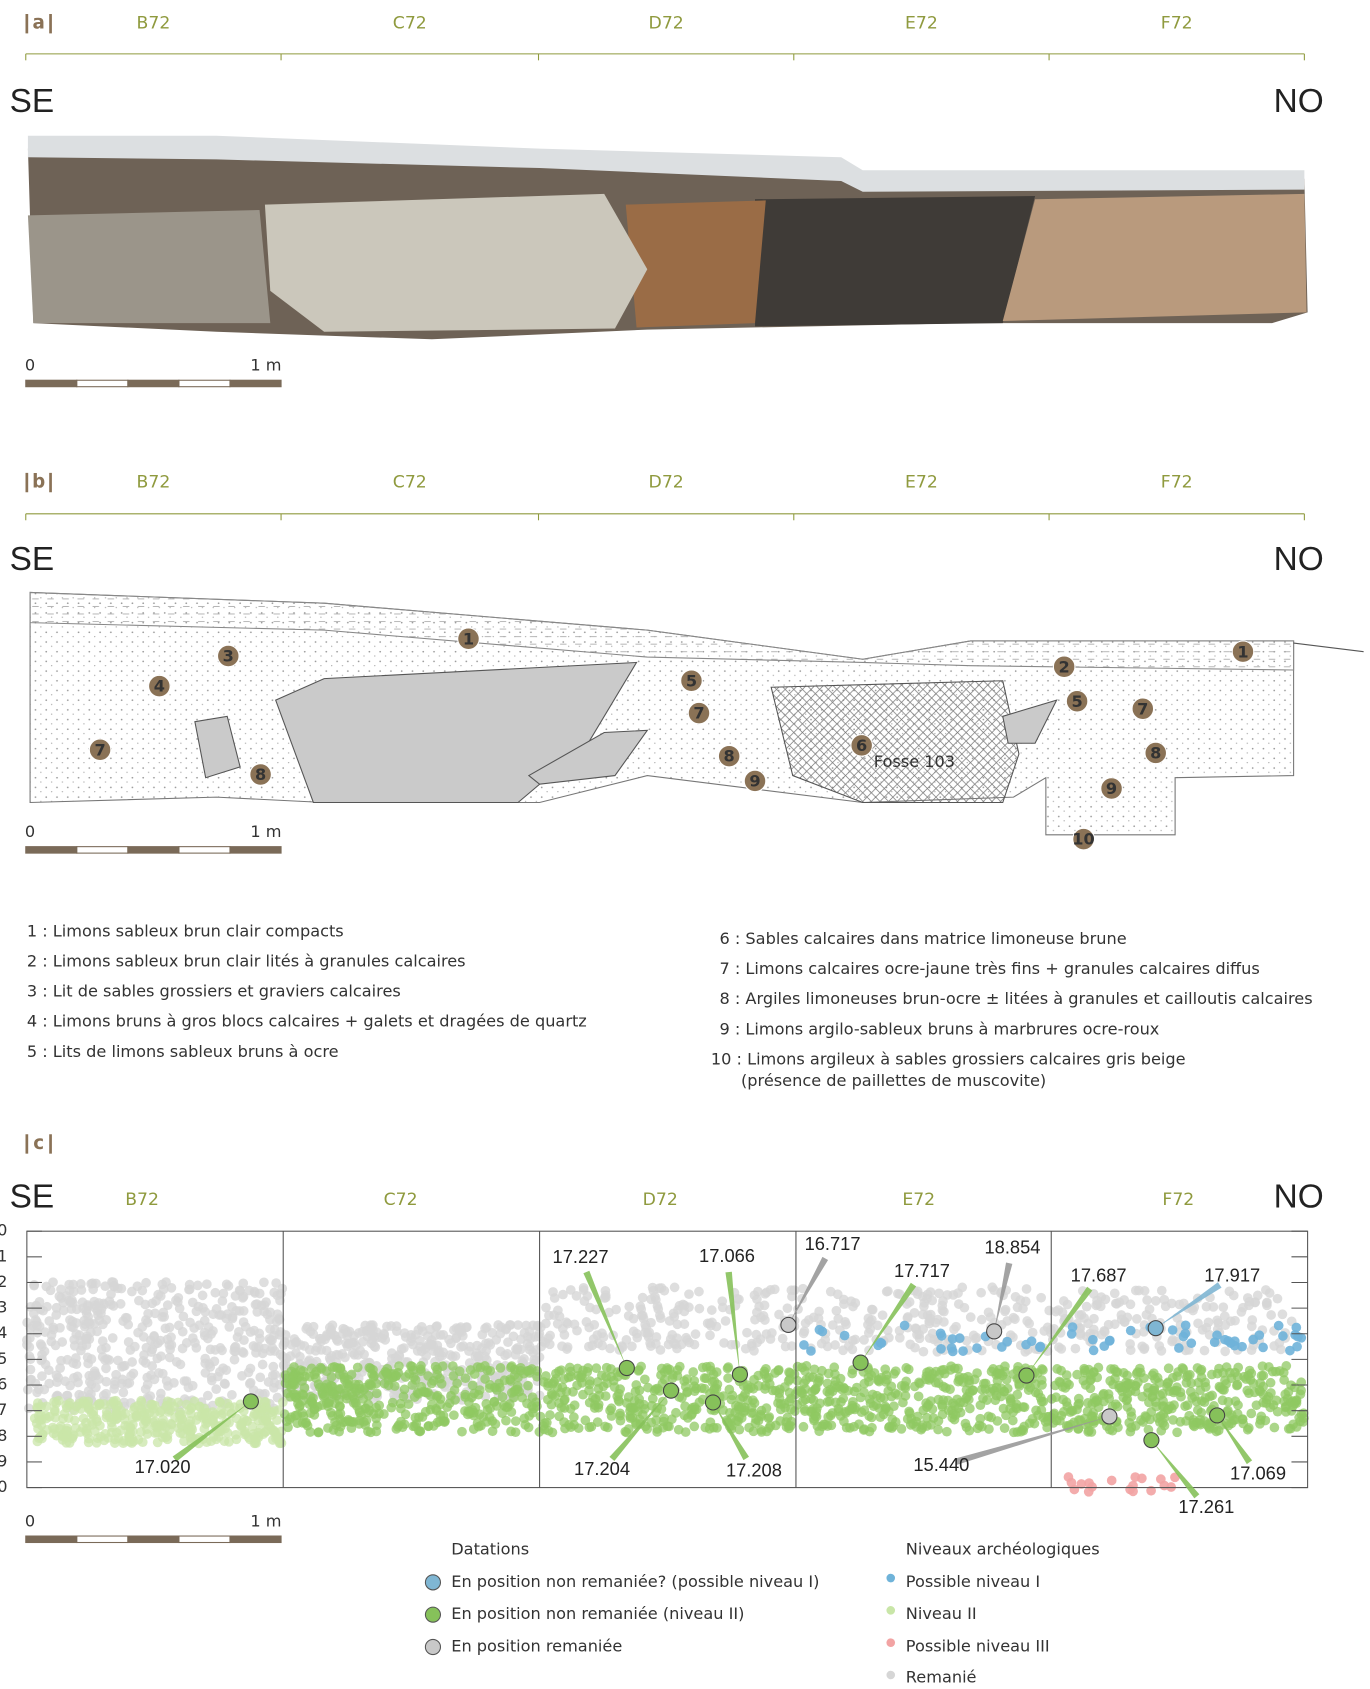 The image size is (1370, 1689). What do you see at coordinates (265, 1521) in the screenshot?
I see `scale-label: 1 m` at bounding box center [265, 1521].